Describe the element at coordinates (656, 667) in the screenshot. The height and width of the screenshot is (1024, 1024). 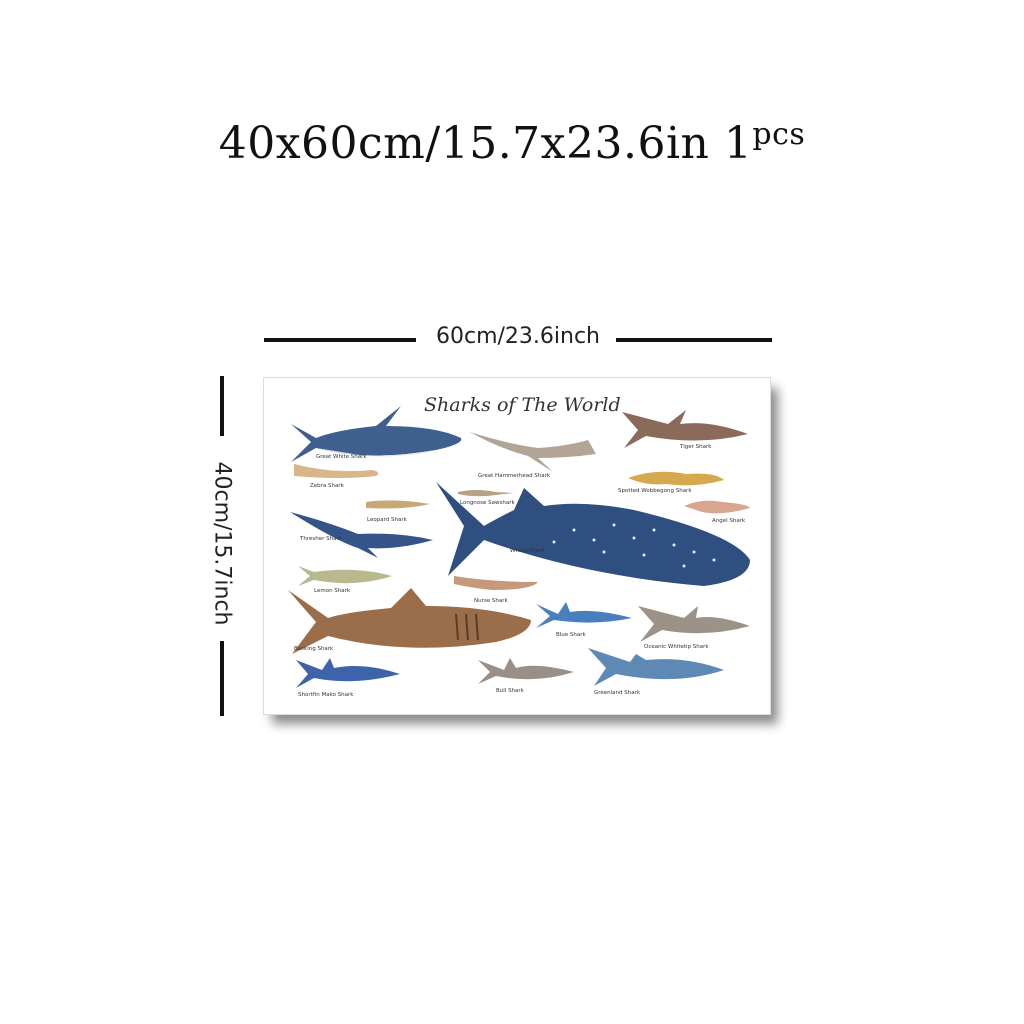
I see `greenland-shark-illustration` at that location.